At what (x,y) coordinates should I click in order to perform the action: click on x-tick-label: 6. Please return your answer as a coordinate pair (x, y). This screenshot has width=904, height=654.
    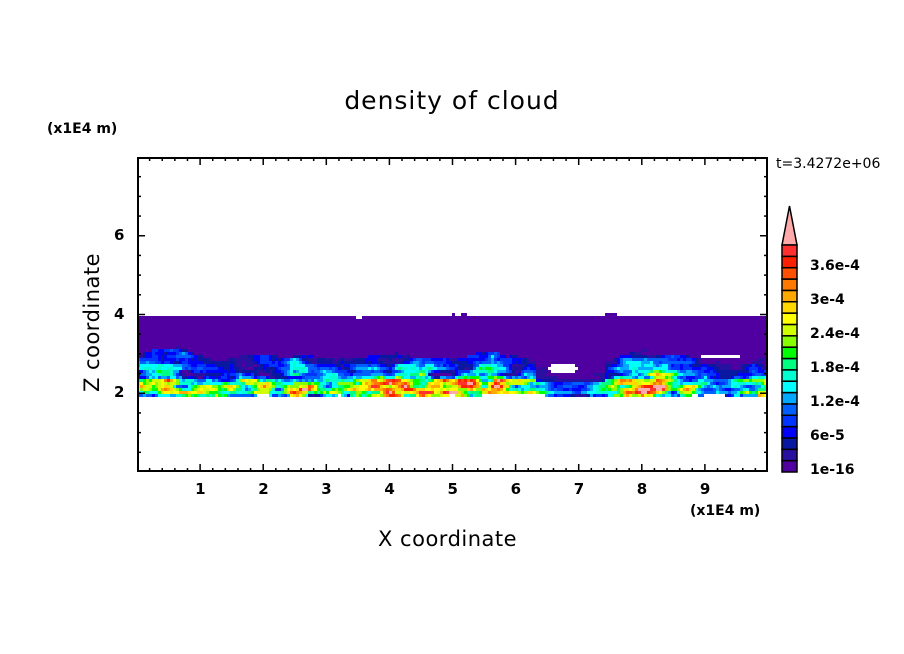
    Looking at the image, I should click on (516, 489).